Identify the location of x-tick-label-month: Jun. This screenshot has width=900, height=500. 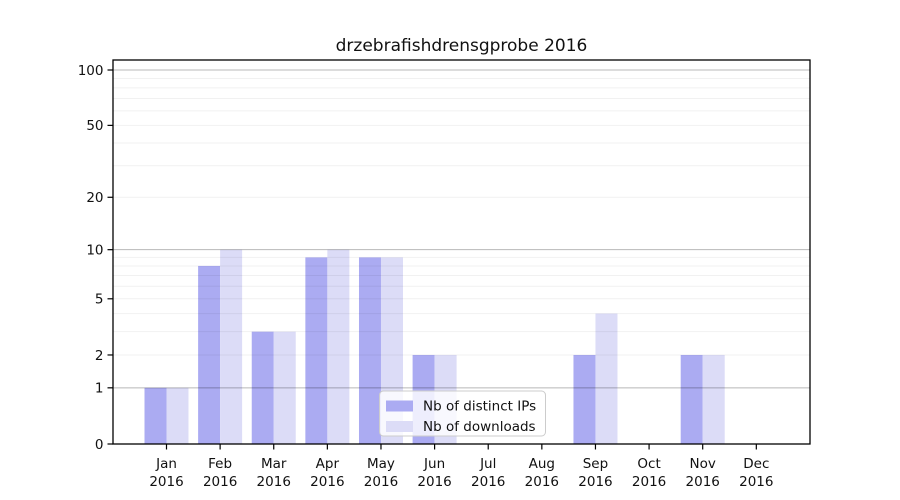
(434, 464).